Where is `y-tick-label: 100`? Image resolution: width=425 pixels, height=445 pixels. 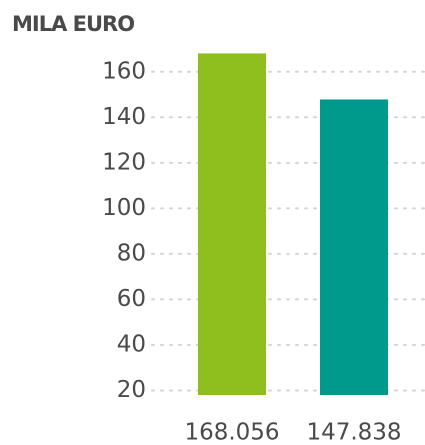 y-tick-label: 100 is located at coordinates (124, 208).